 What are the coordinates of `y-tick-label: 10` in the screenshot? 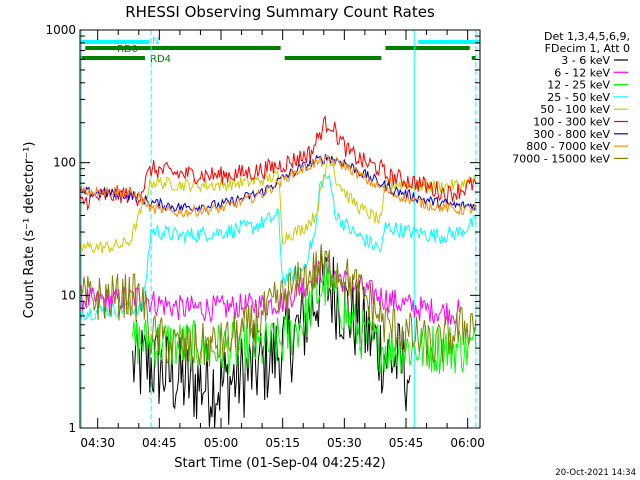 It's located at (68, 295).